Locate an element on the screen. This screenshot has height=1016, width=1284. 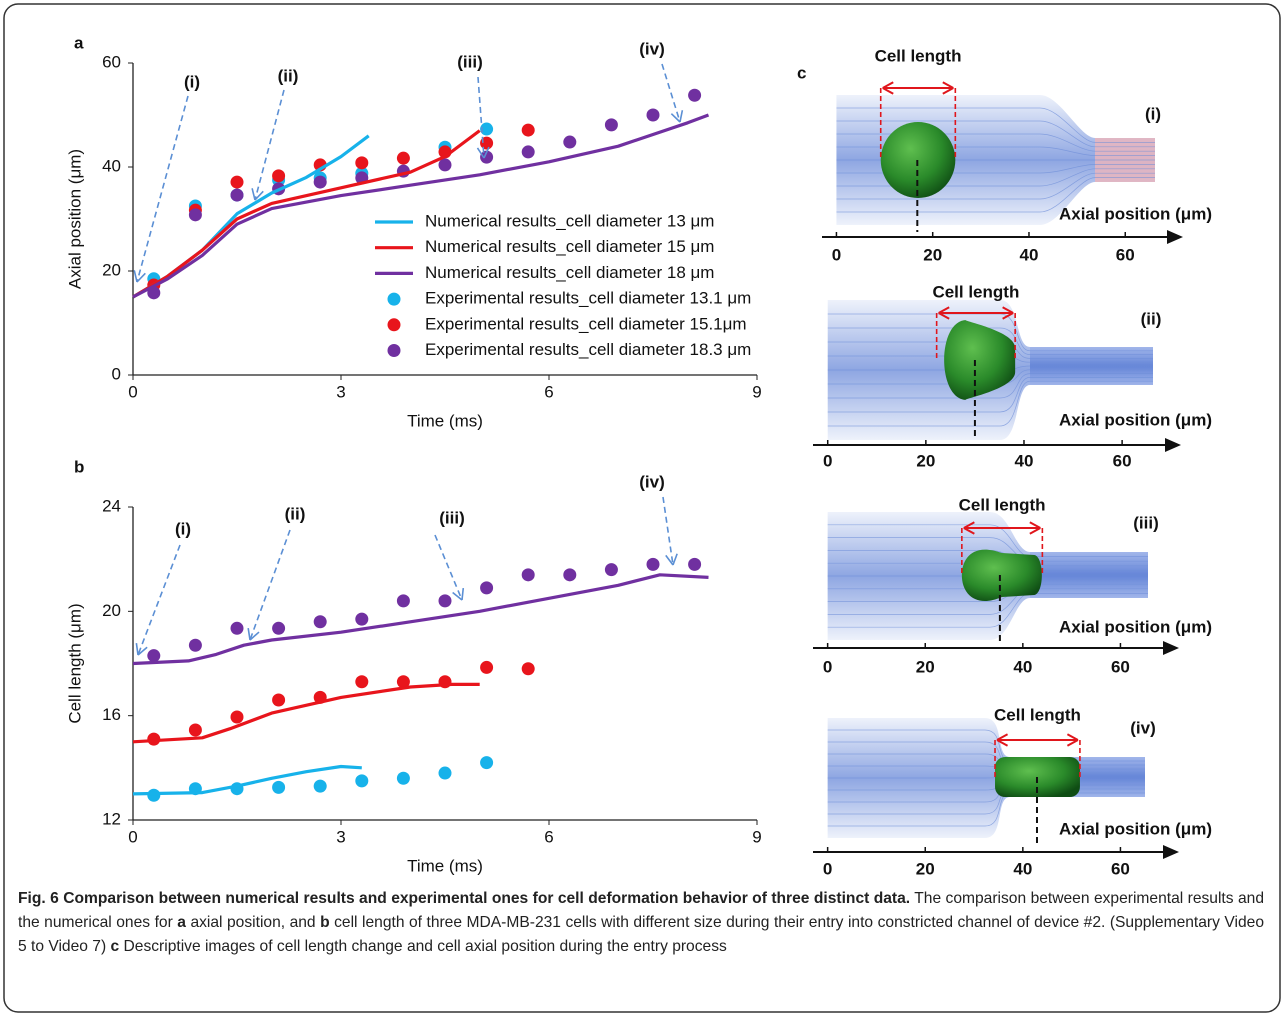
y-tick-label: 24 is located at coordinates (111, 505).